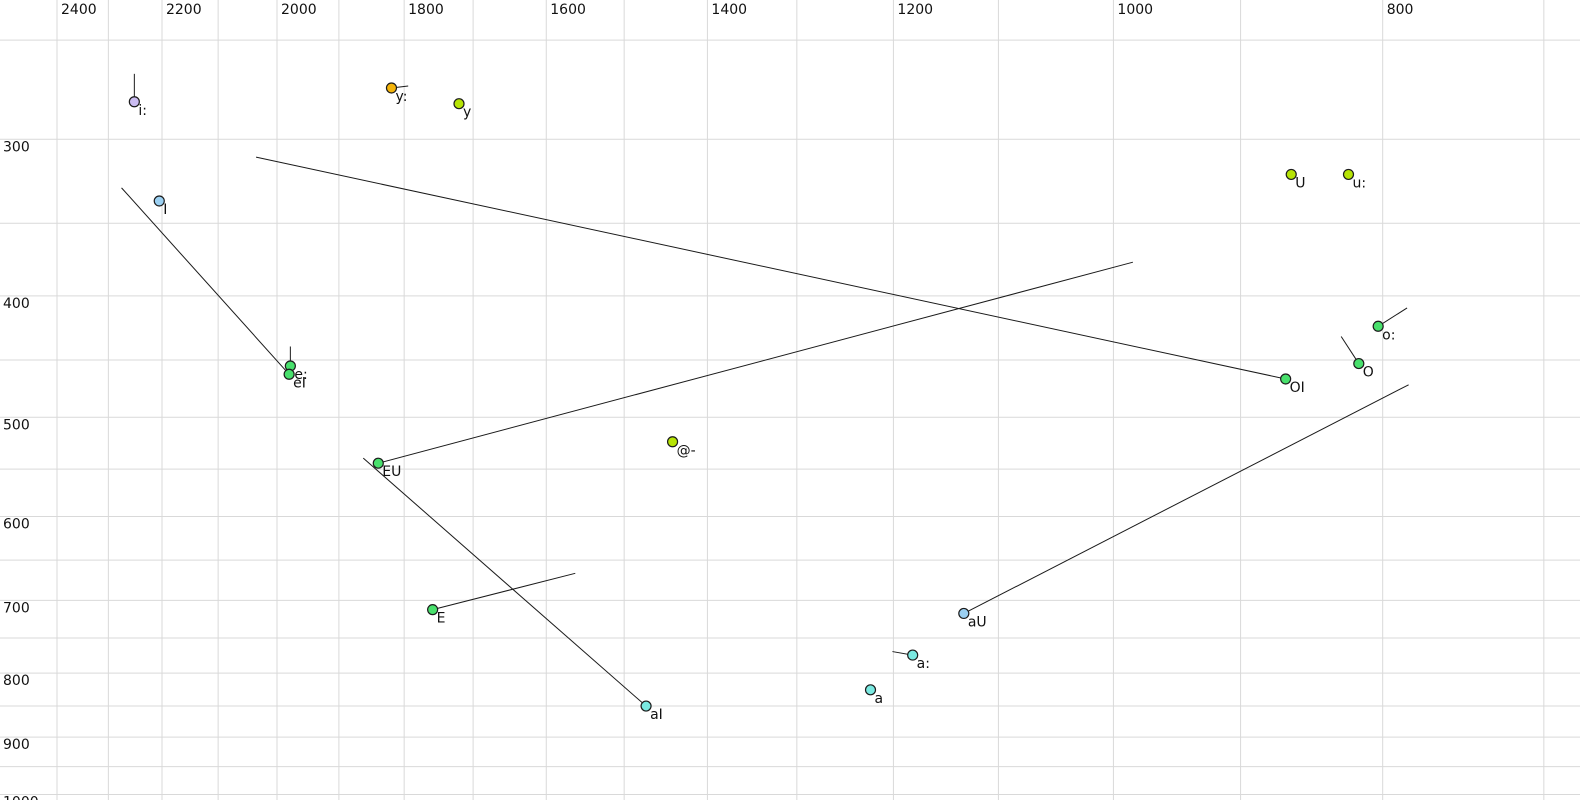 The width and height of the screenshot is (1580, 800). Describe the element at coordinates (21, 797) in the screenshot. I see `y-axis-tick-label-1000: 1000` at that location.